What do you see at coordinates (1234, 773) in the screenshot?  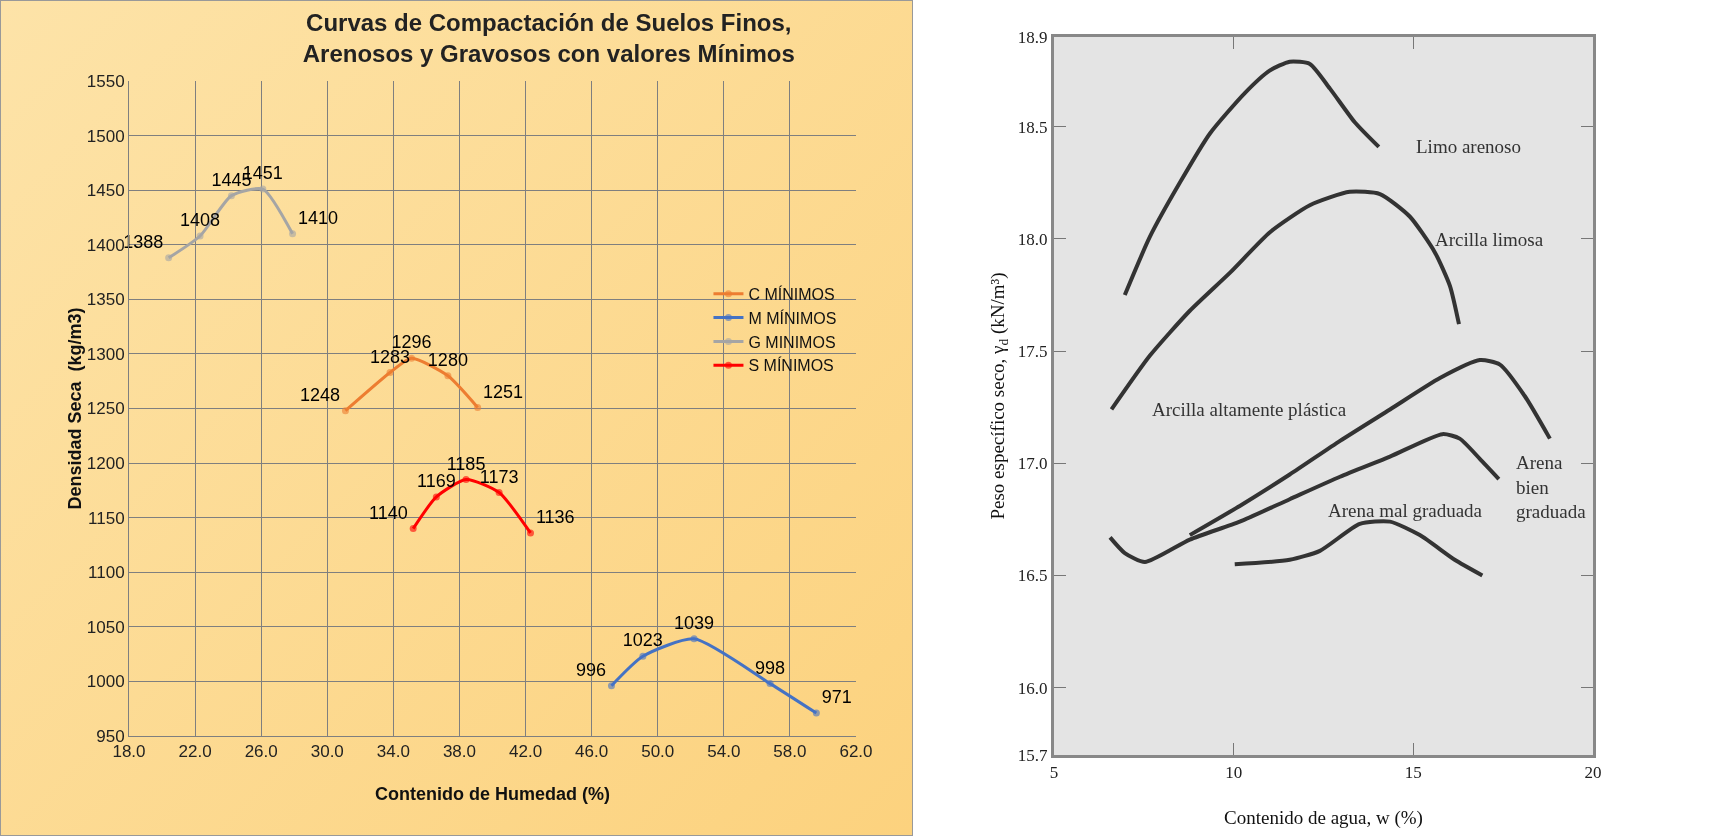 I see `x-tick-label: 10` at bounding box center [1234, 773].